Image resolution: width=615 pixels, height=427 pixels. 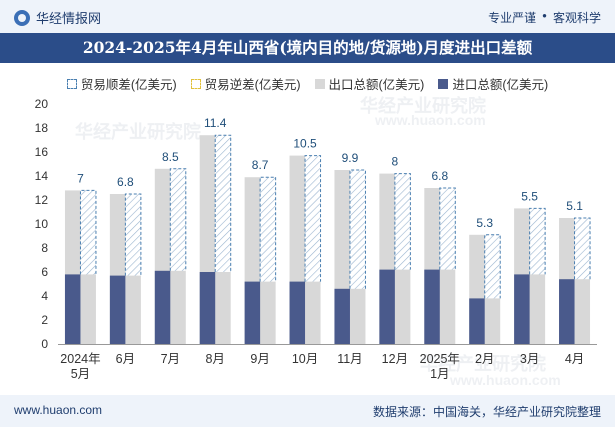 What do you see at coordinates (44, 296) in the screenshot?
I see `y-tick-label: 4` at bounding box center [44, 296].